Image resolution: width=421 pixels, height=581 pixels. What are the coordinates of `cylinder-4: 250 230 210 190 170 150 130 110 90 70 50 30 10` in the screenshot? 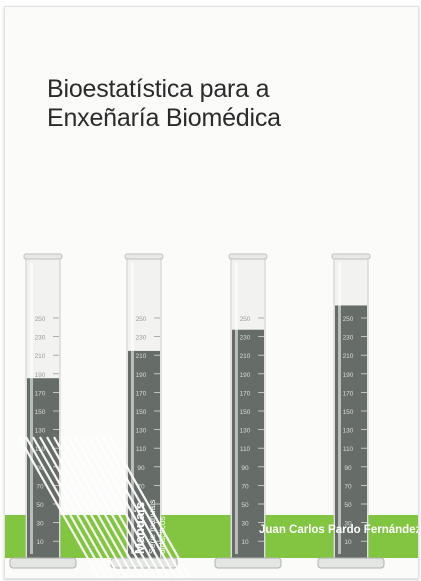 It's located at (351, 411).